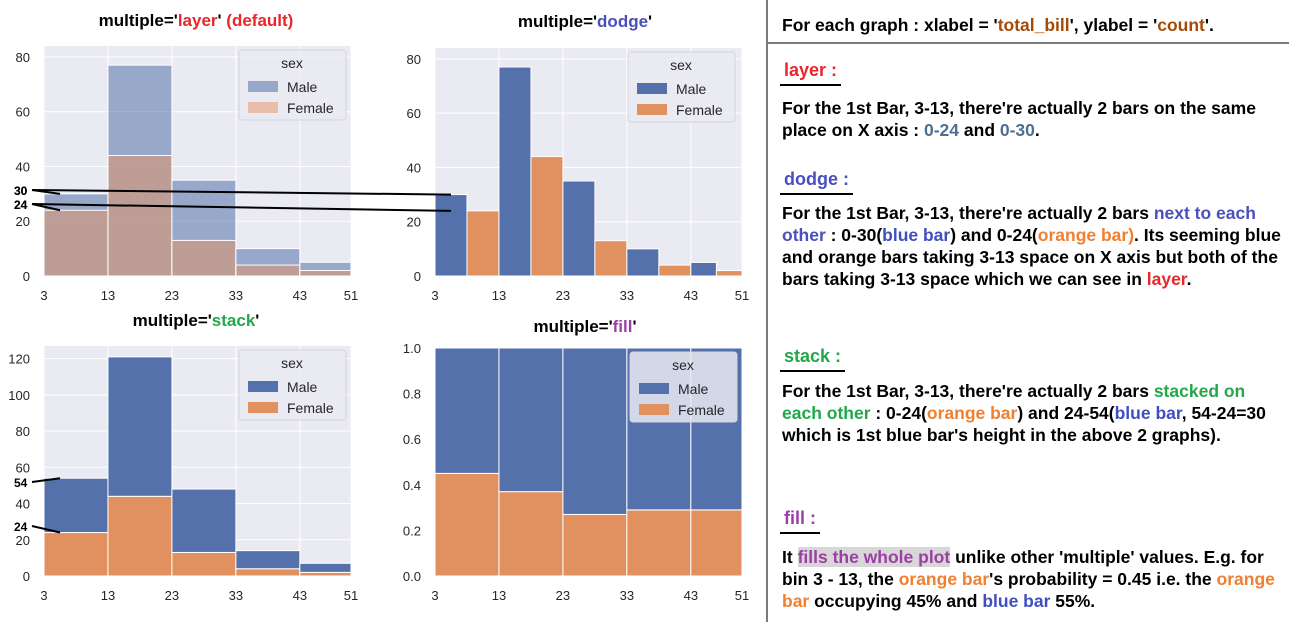  I want to click on y-tick-label: 120, so click(19, 359).